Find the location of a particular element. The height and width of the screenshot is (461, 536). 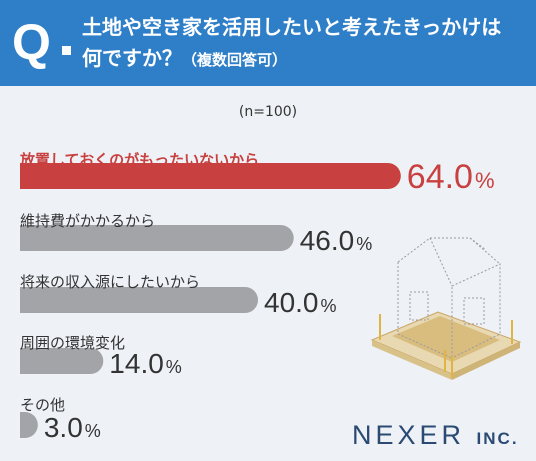

value-label-2: 46.0% is located at coordinates (336, 240).